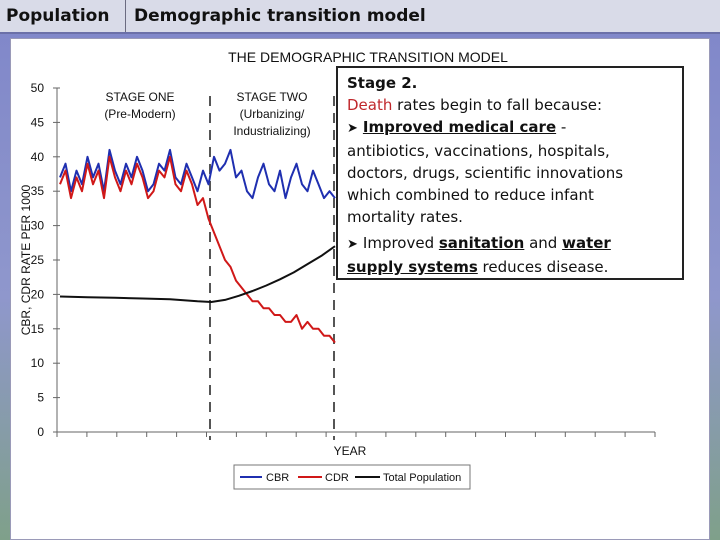  Describe the element at coordinates (38, 226) in the screenshot. I see `y-tick-label: 30` at that location.